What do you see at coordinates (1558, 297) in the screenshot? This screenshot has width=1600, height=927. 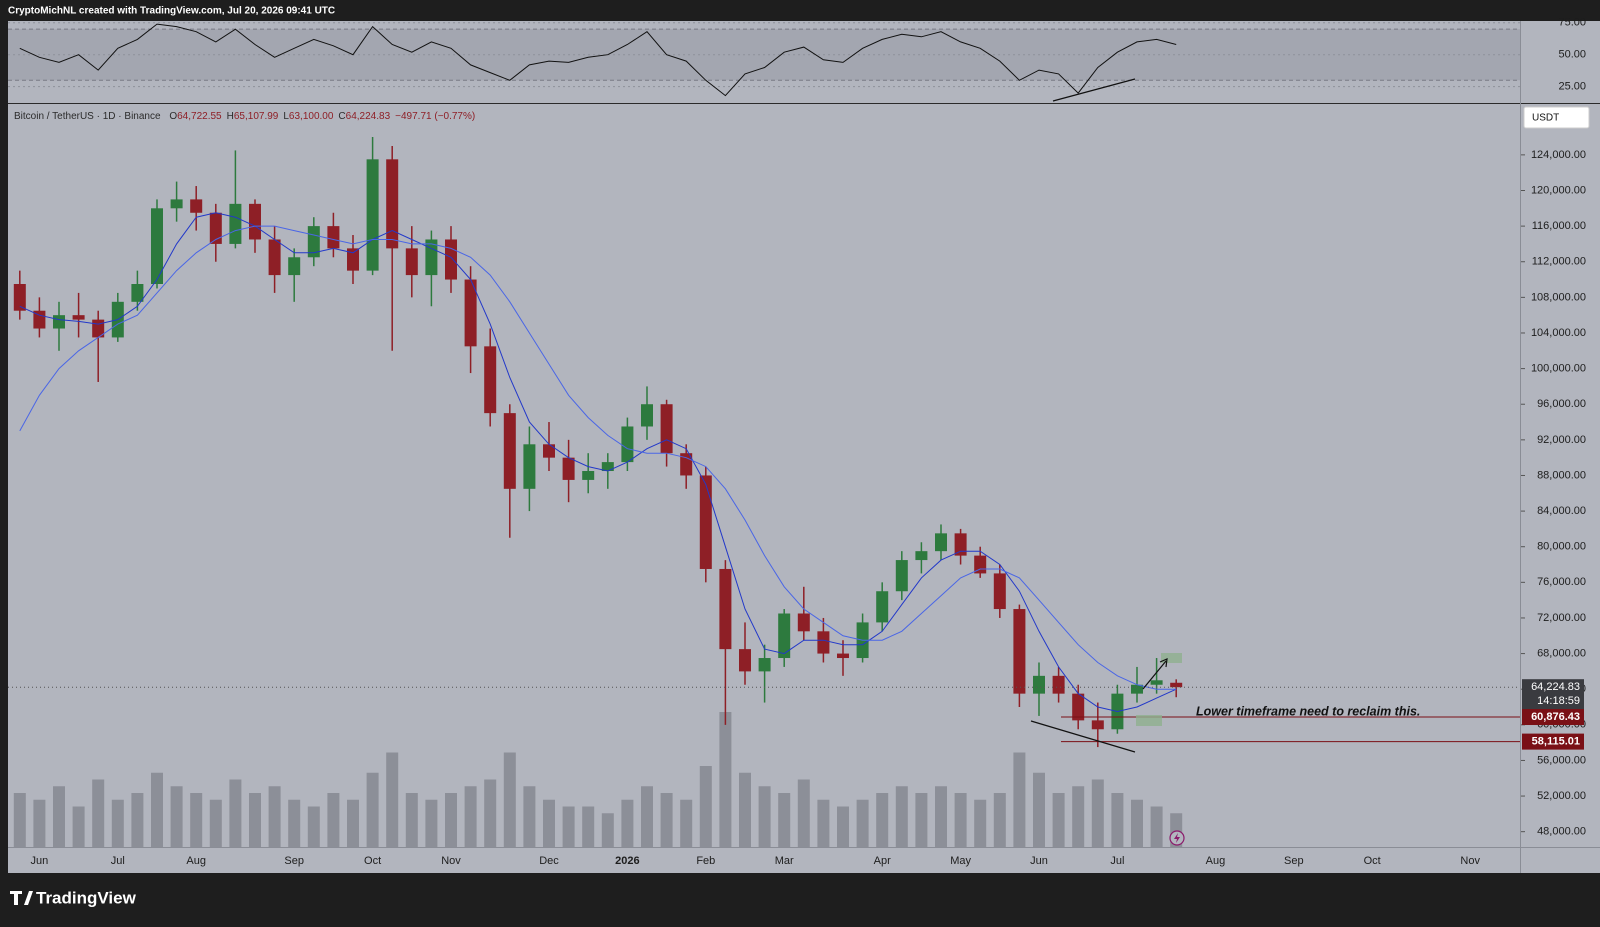 I see `y-tick-label: 108,000.00` at bounding box center [1558, 297].